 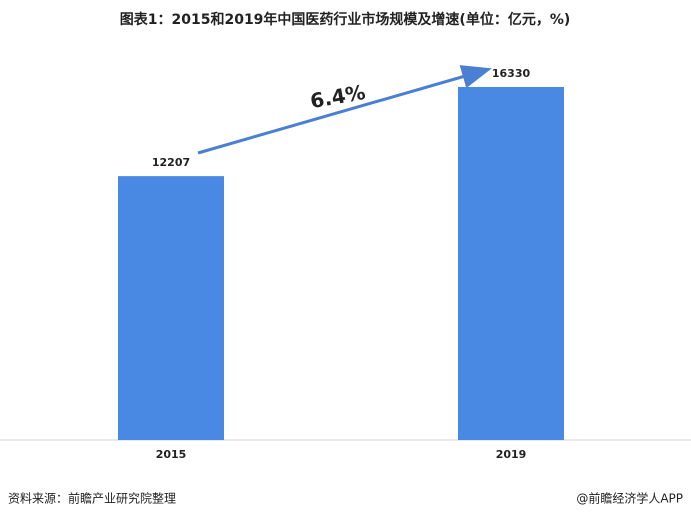 I want to click on chart-title: 图表1：2015和2019年中国医药行业市场规模及增速(单位：亿元，%), so click(x=345, y=19).